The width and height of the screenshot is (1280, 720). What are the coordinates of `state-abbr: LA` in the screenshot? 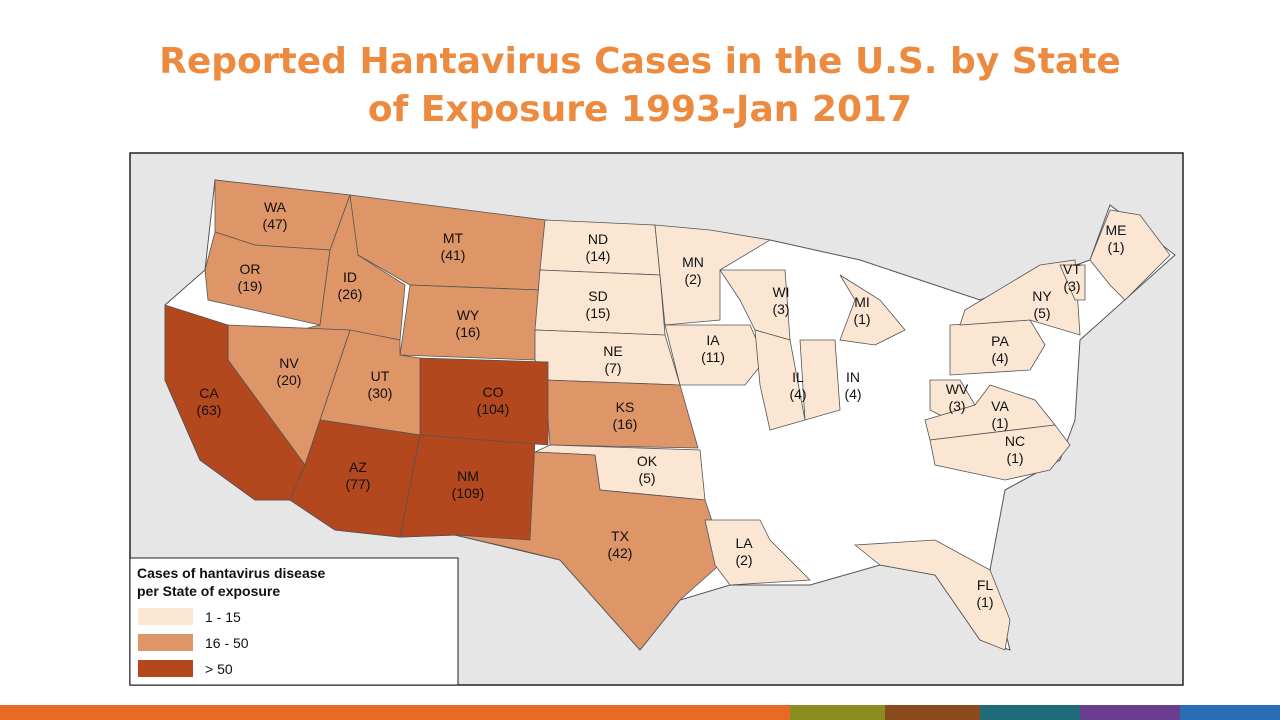 It's located at (744, 543).